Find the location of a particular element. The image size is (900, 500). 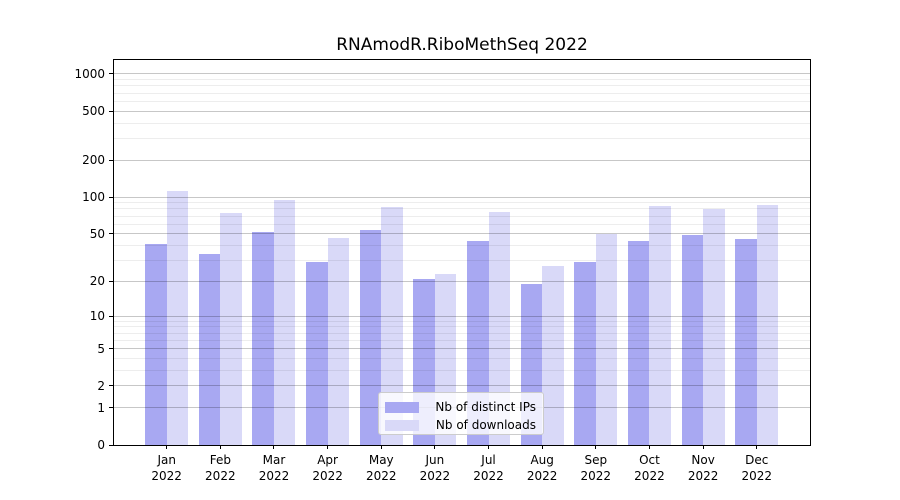

x-tick-label-nov: Nov 2022 is located at coordinates (703, 468).